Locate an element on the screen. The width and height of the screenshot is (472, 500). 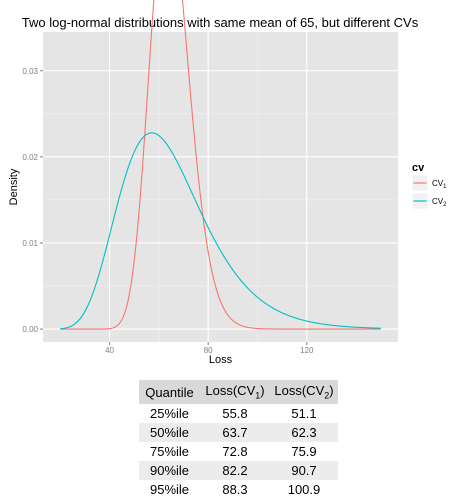
table-cell-loss-cv2: 90.7 is located at coordinates (304, 470).